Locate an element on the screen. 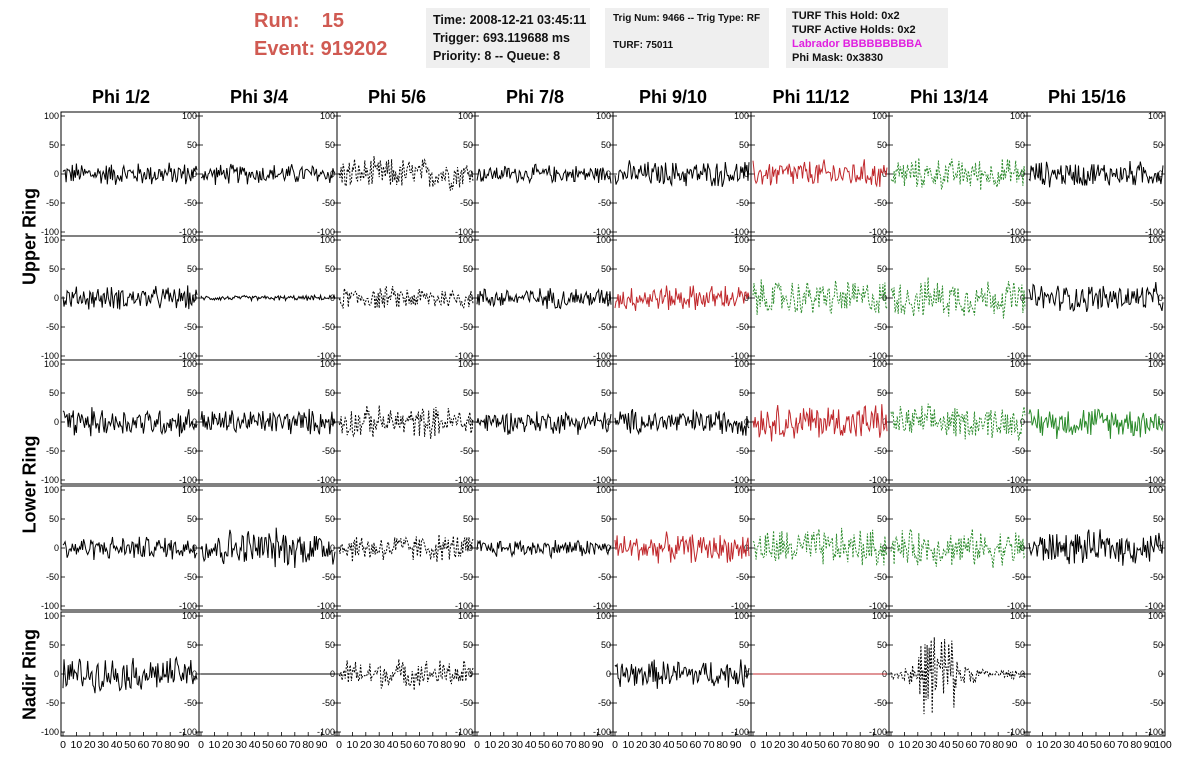  column-header: Phi 3/4 is located at coordinates (259, 97).